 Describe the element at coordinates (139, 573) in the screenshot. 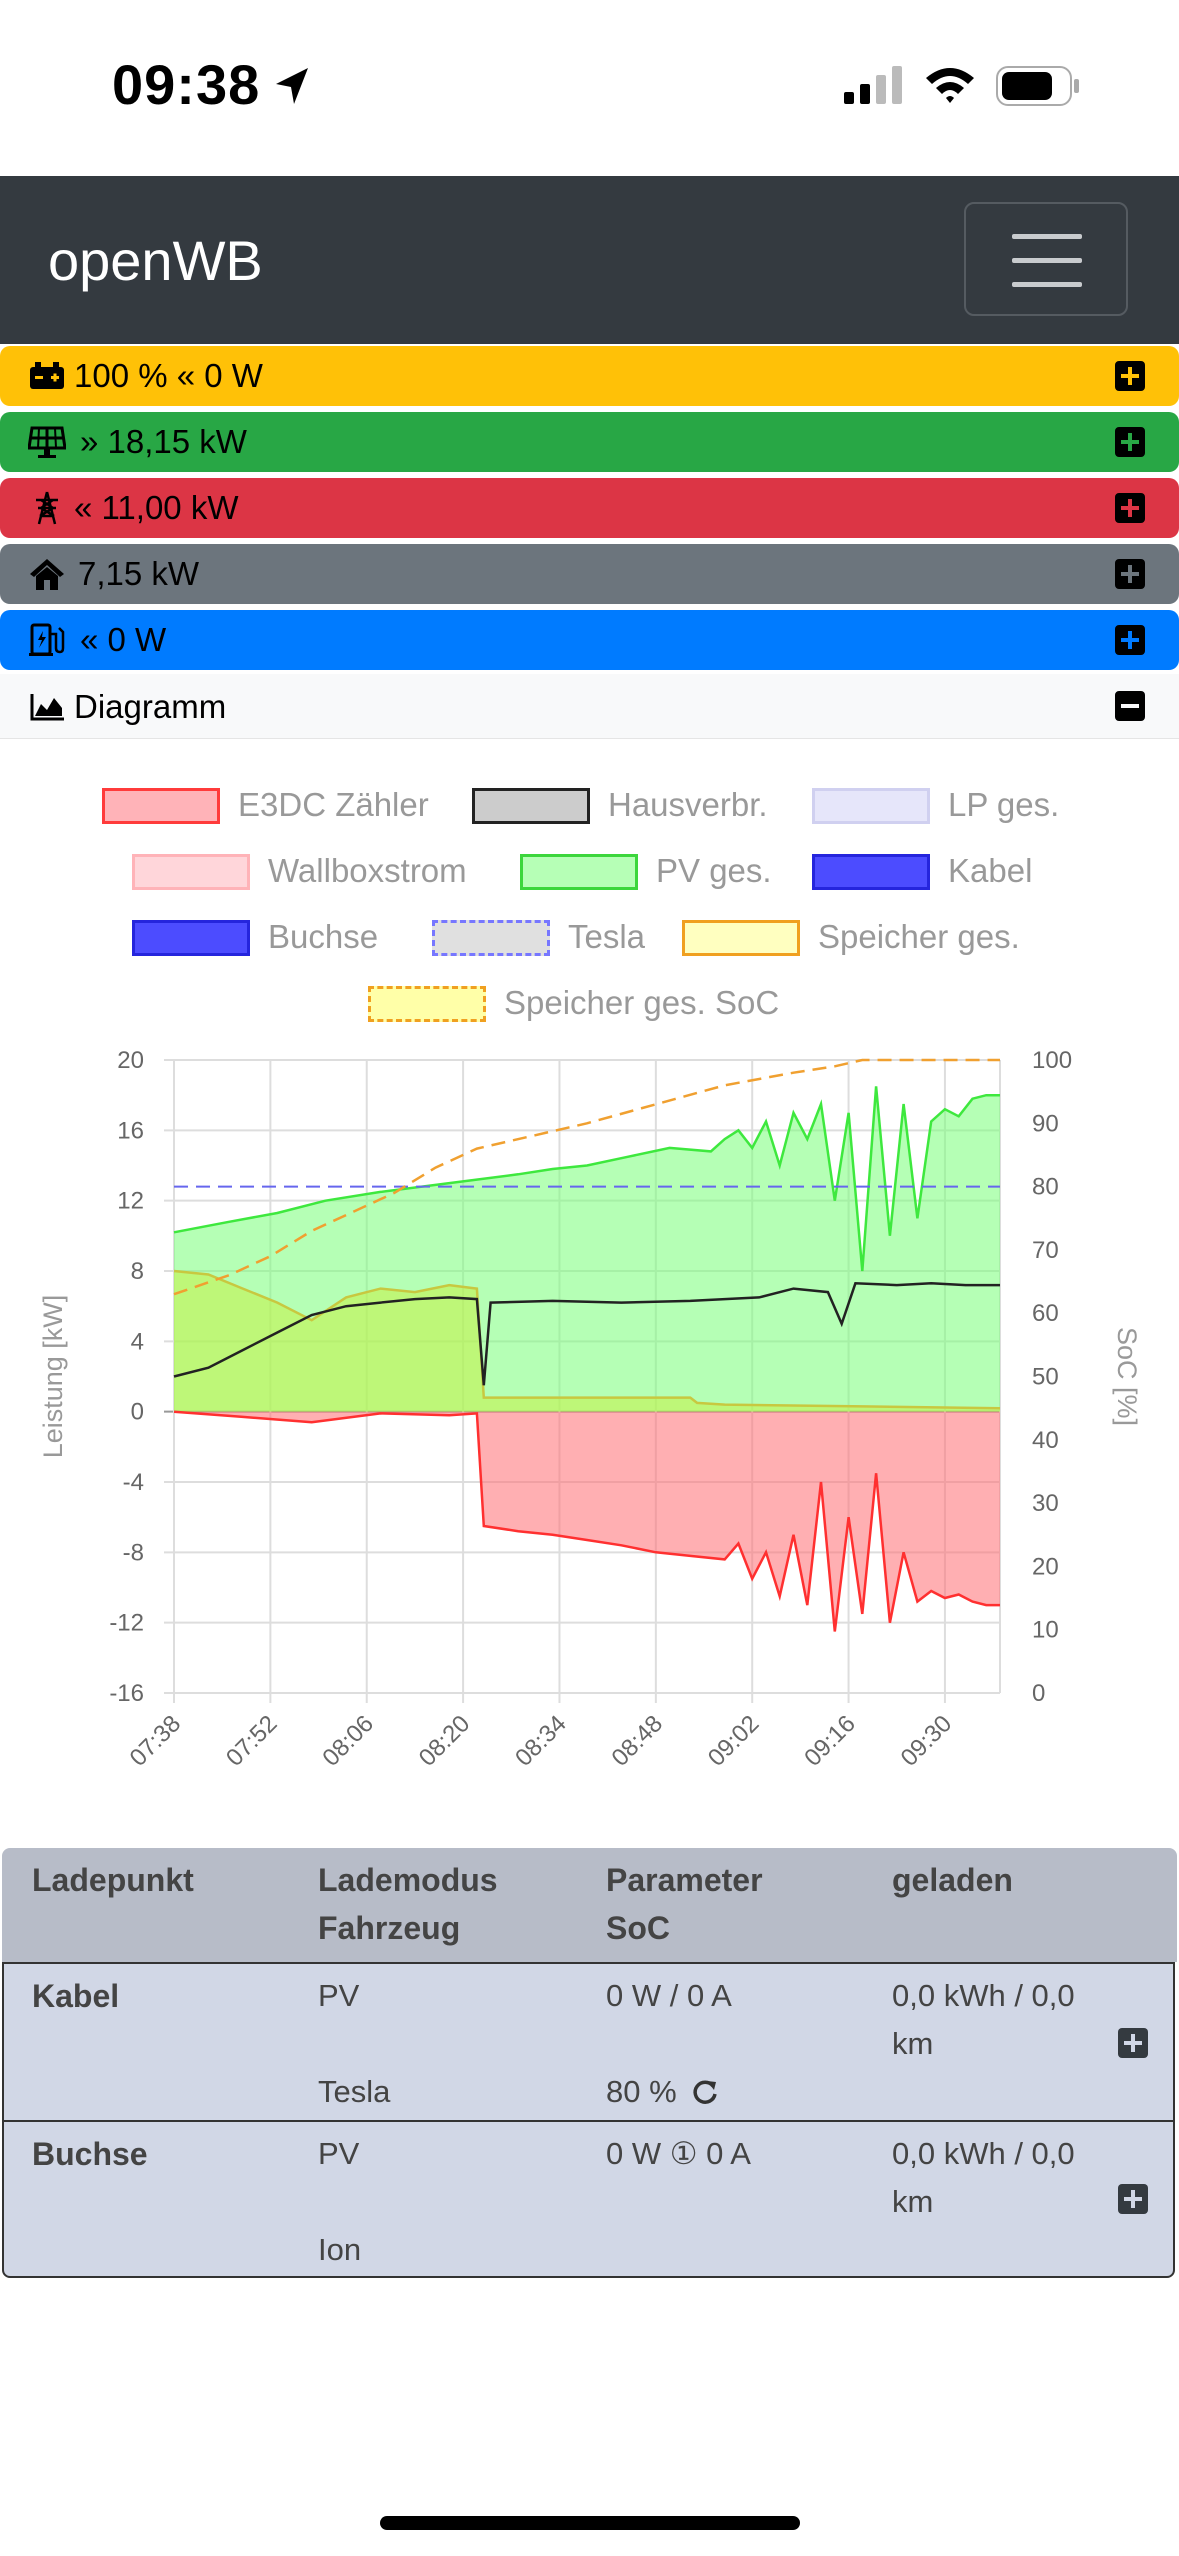

I see `summary-text-haus: 7,15 kW` at that location.